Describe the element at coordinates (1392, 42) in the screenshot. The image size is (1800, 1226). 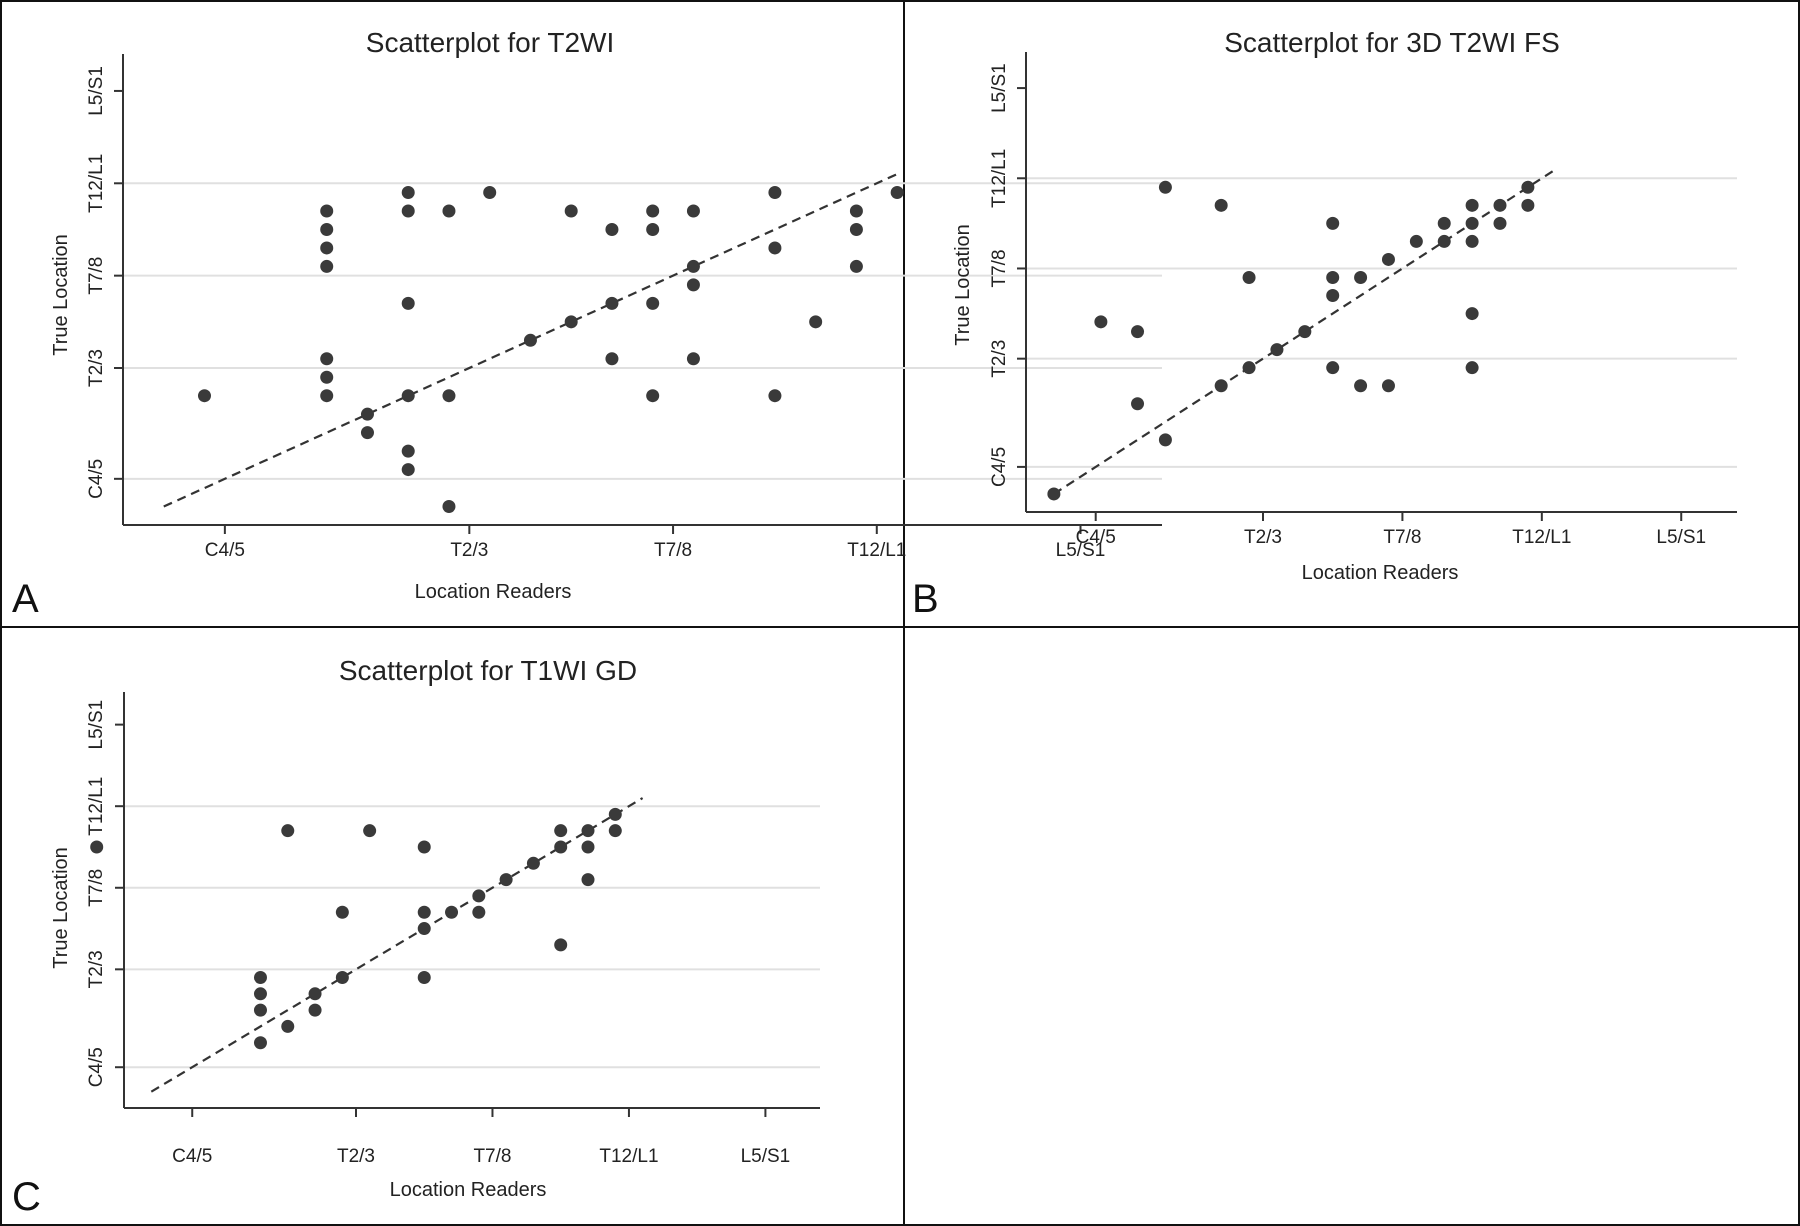
I see `chart-title: Scatterplot for 3D T2WI FS` at that location.